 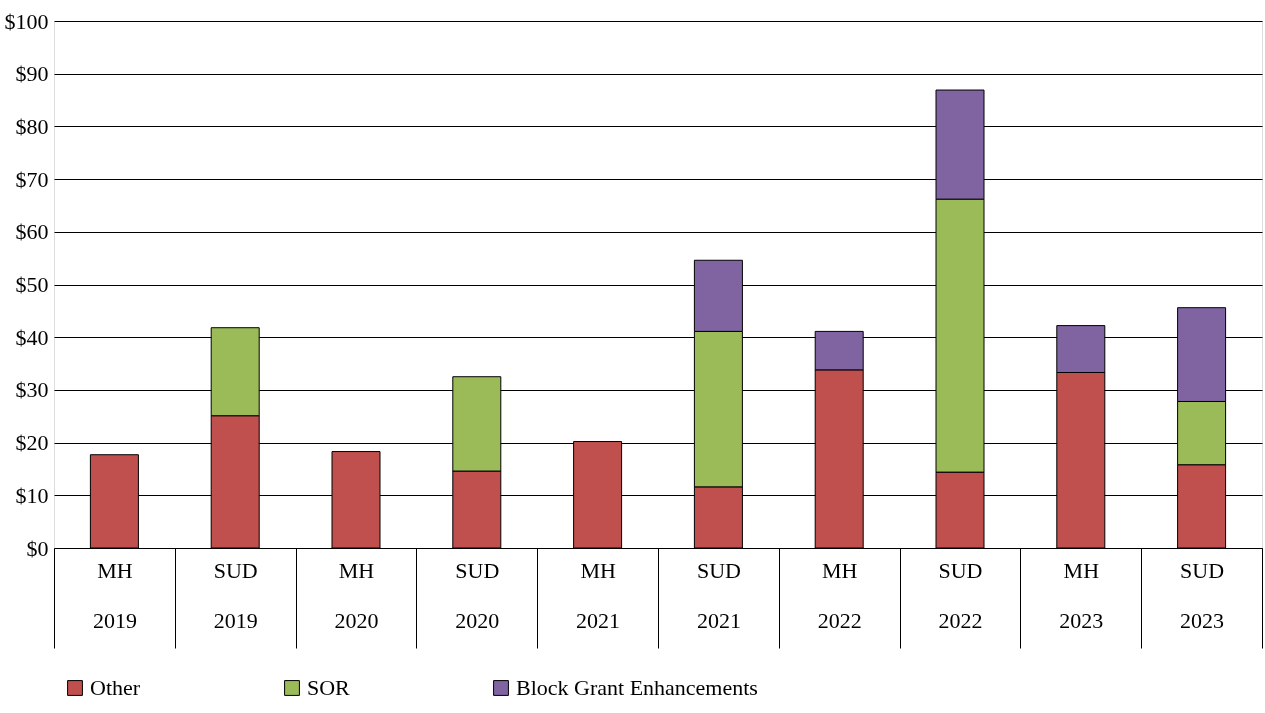 What do you see at coordinates (1081, 595) in the screenshot?
I see `x-tick-label: MH 2023` at bounding box center [1081, 595].